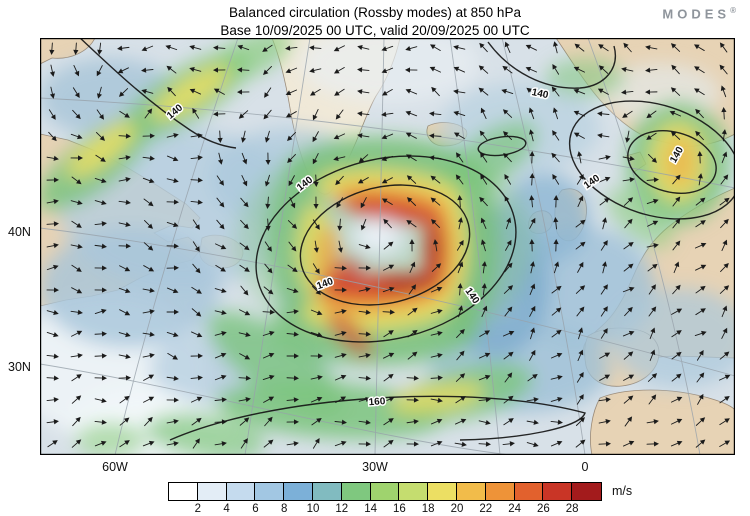 The width and height of the screenshot is (750, 516). What do you see at coordinates (255, 509) in the screenshot?
I see `colorbar-tick-label: 6` at bounding box center [255, 509].